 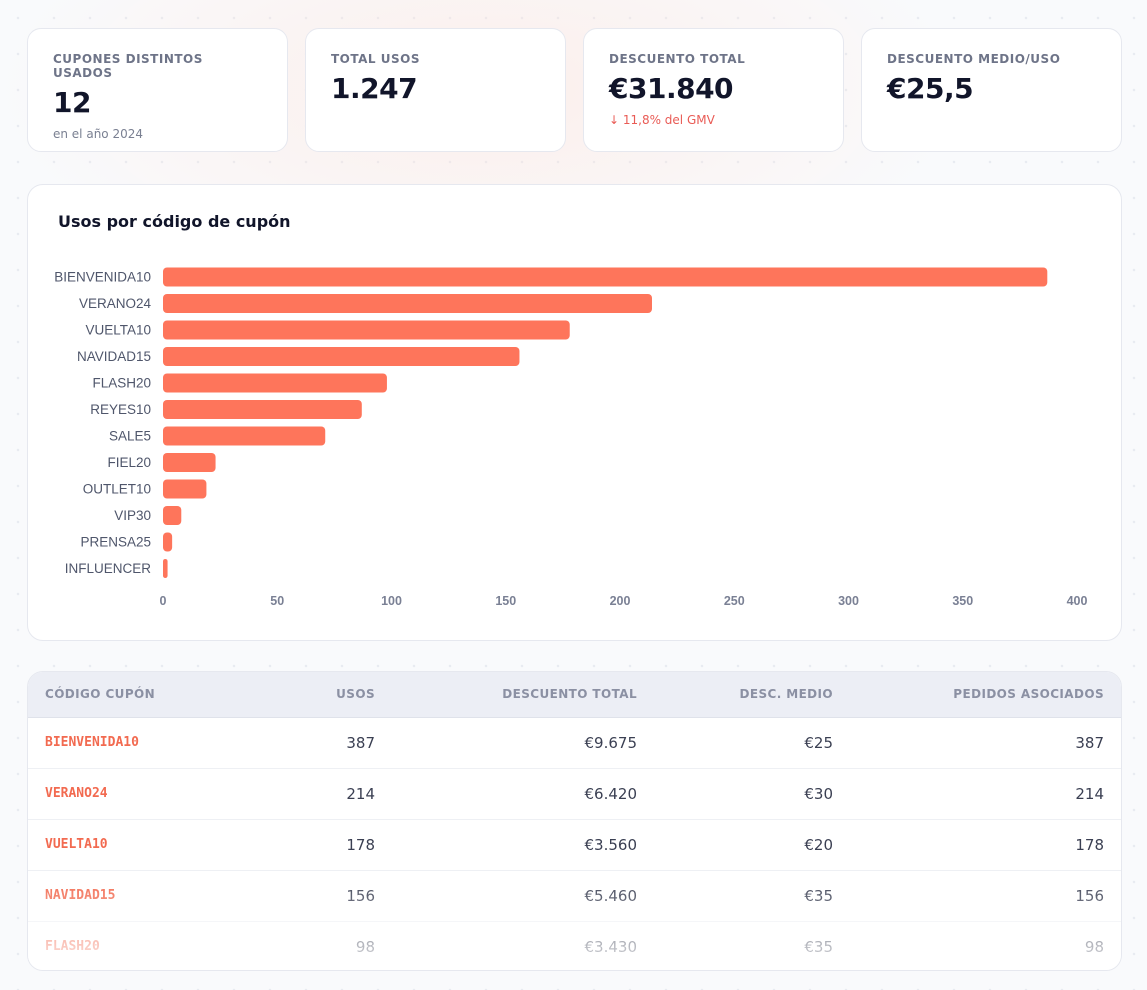 I want to click on col-header-uses: USOS, so click(x=315, y=695).